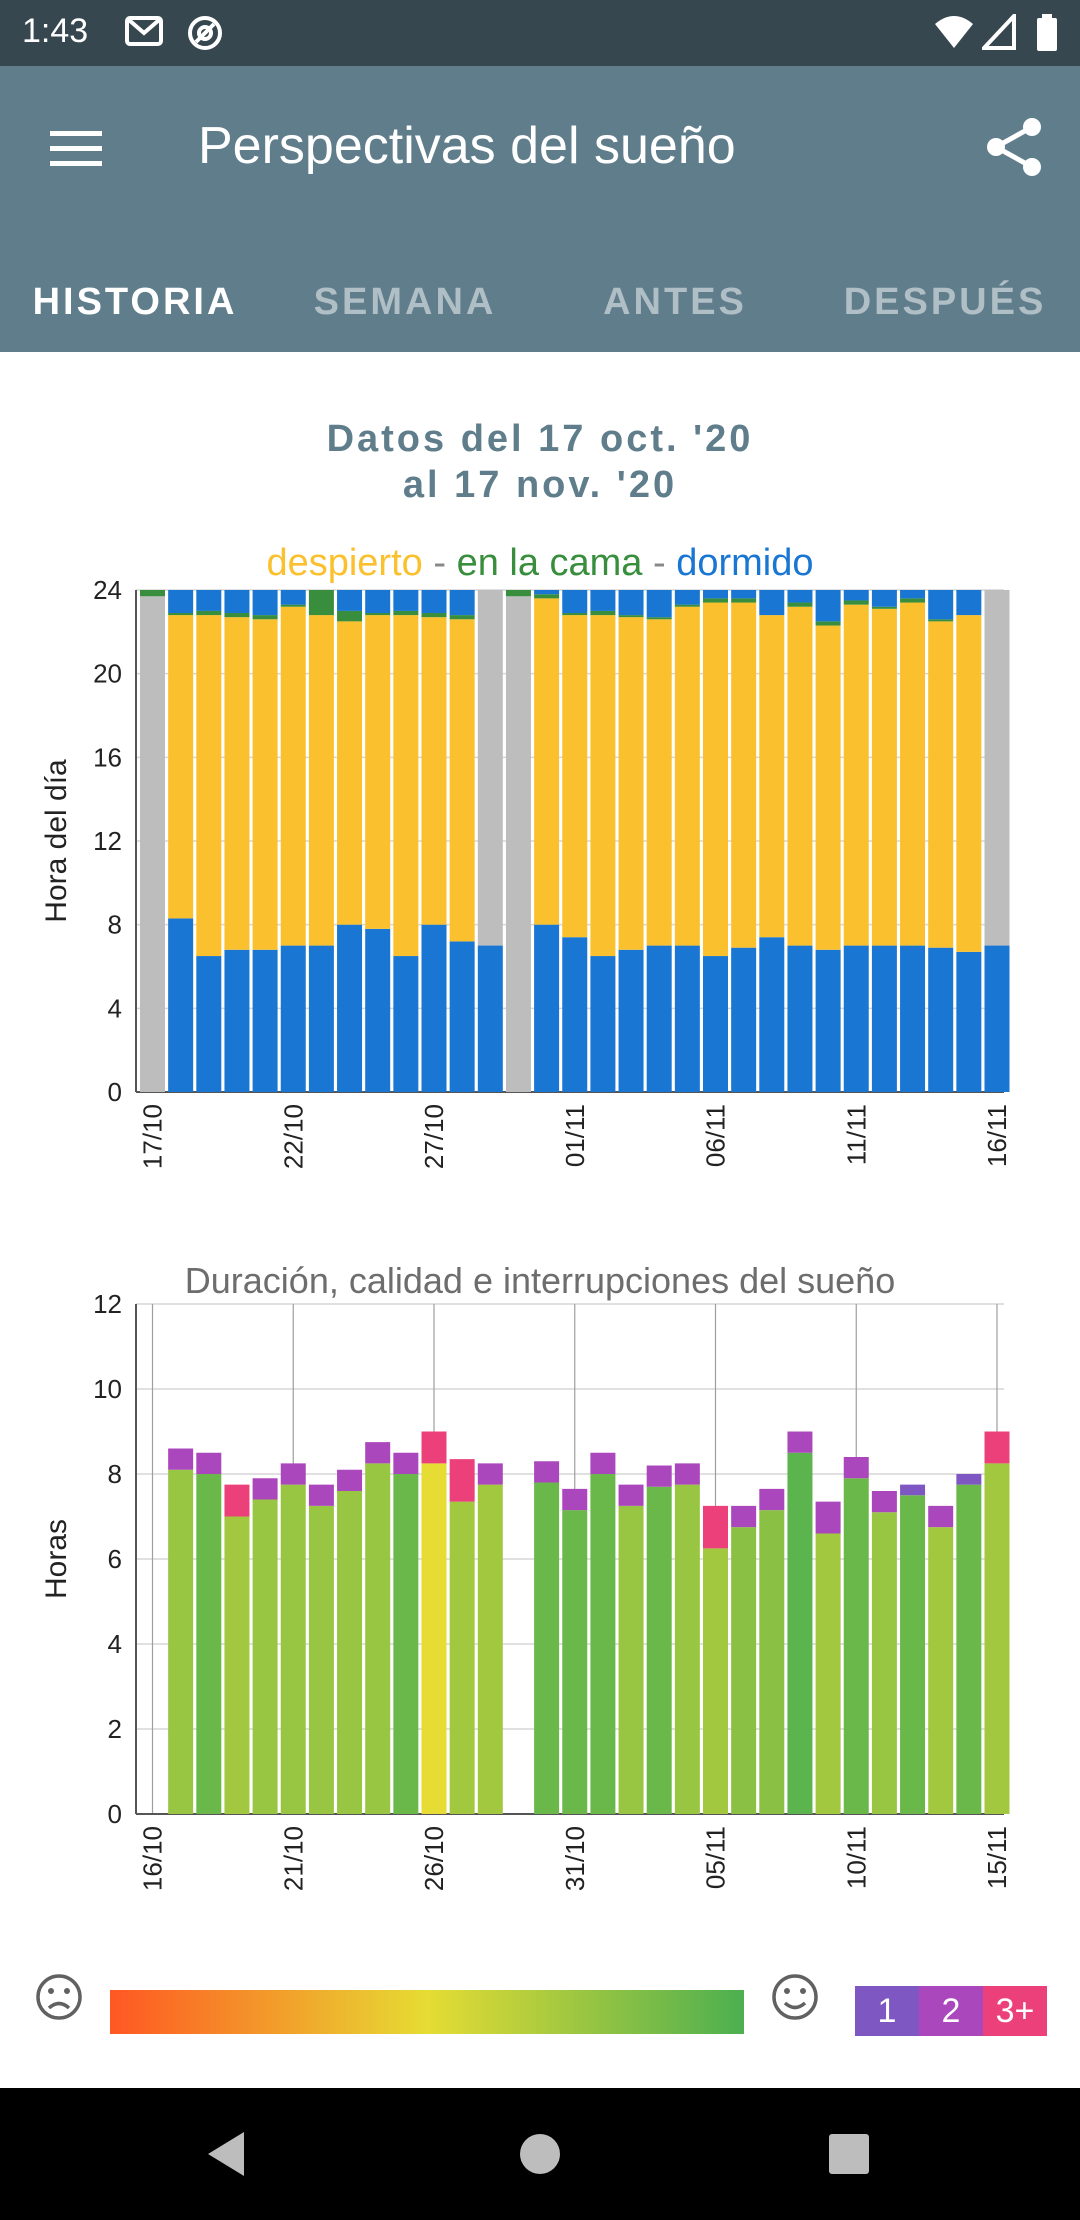 The height and width of the screenshot is (2220, 1080). Describe the element at coordinates (107, 674) in the screenshot. I see `y-tick-label: 20` at that location.